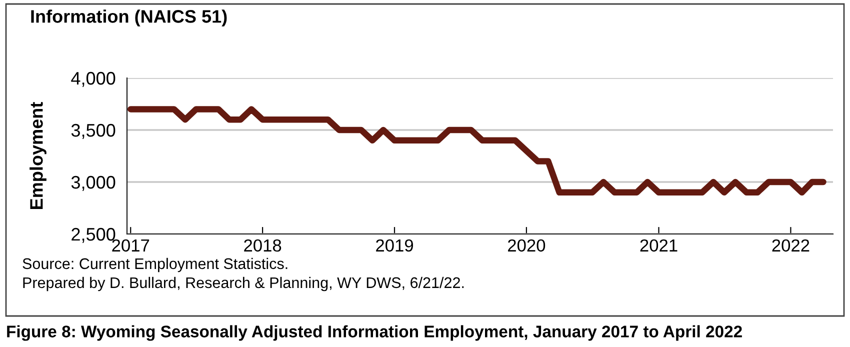 The width and height of the screenshot is (850, 347). What do you see at coordinates (527, 245) in the screenshot?
I see `x-tick-label: 2020` at bounding box center [527, 245].